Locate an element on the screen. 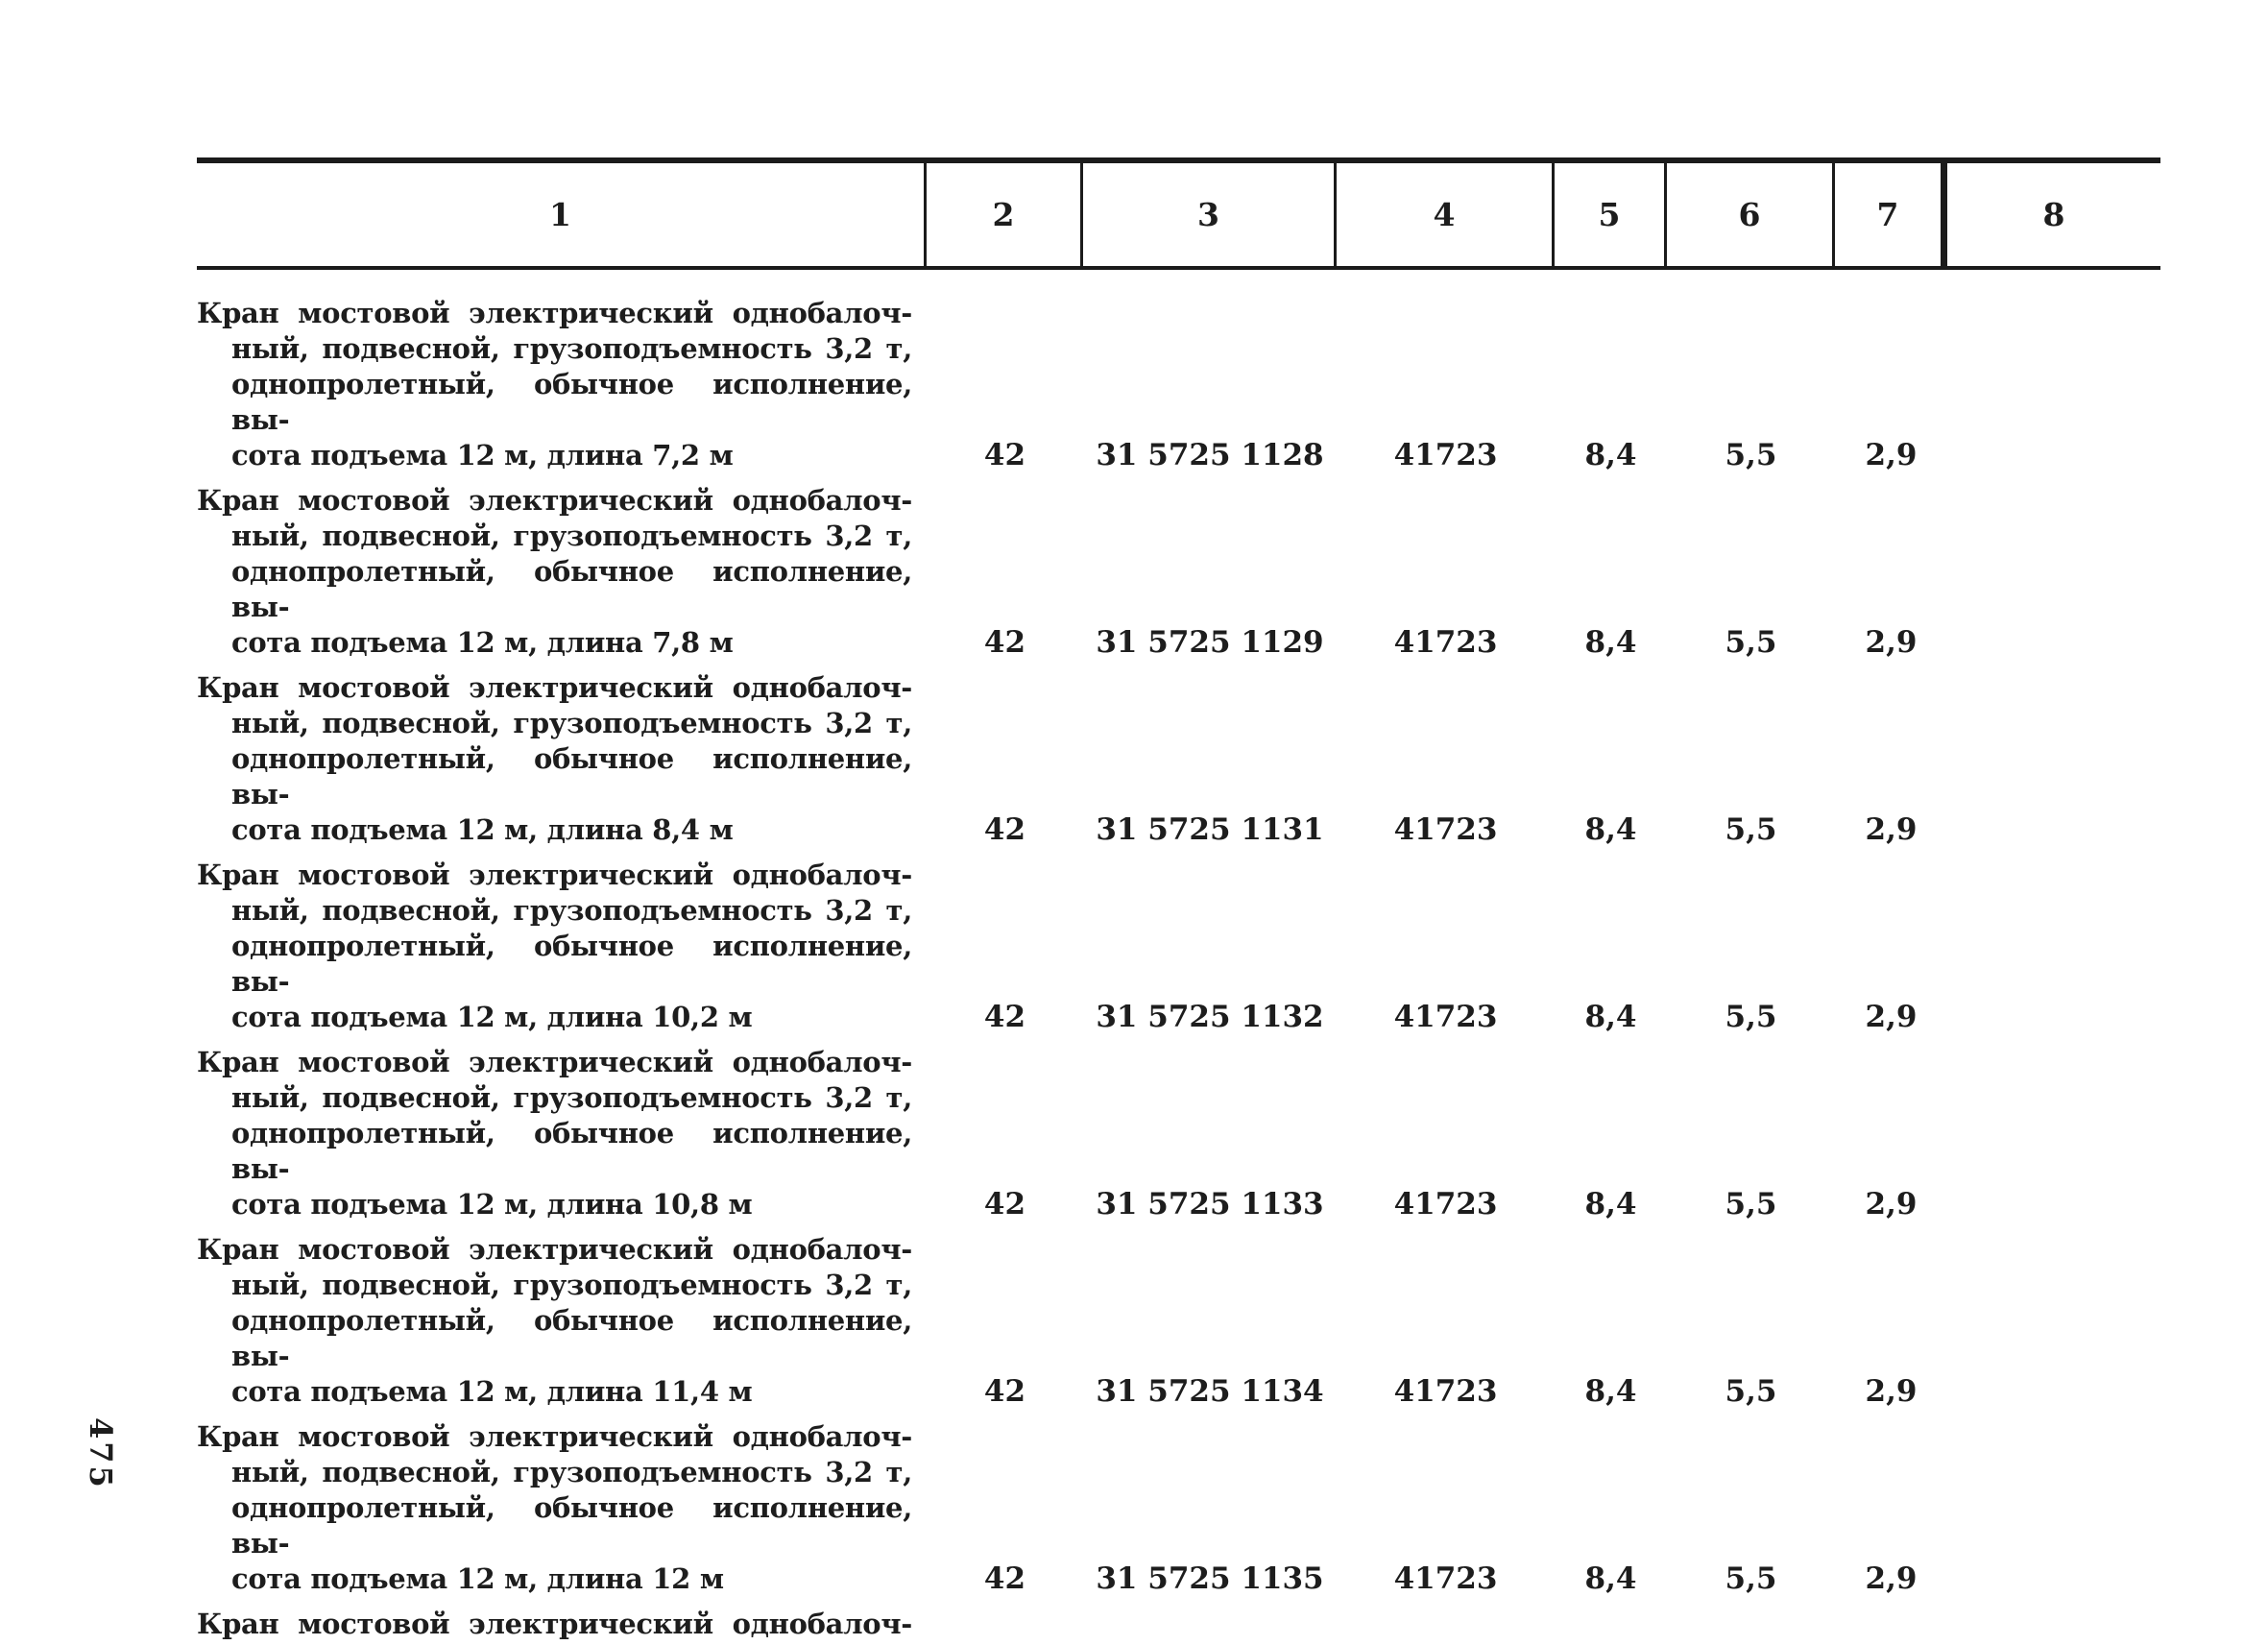 The height and width of the screenshot is (1645, 2268). cell-col3: 31 5725 1135 is located at coordinates (1210, 1578).